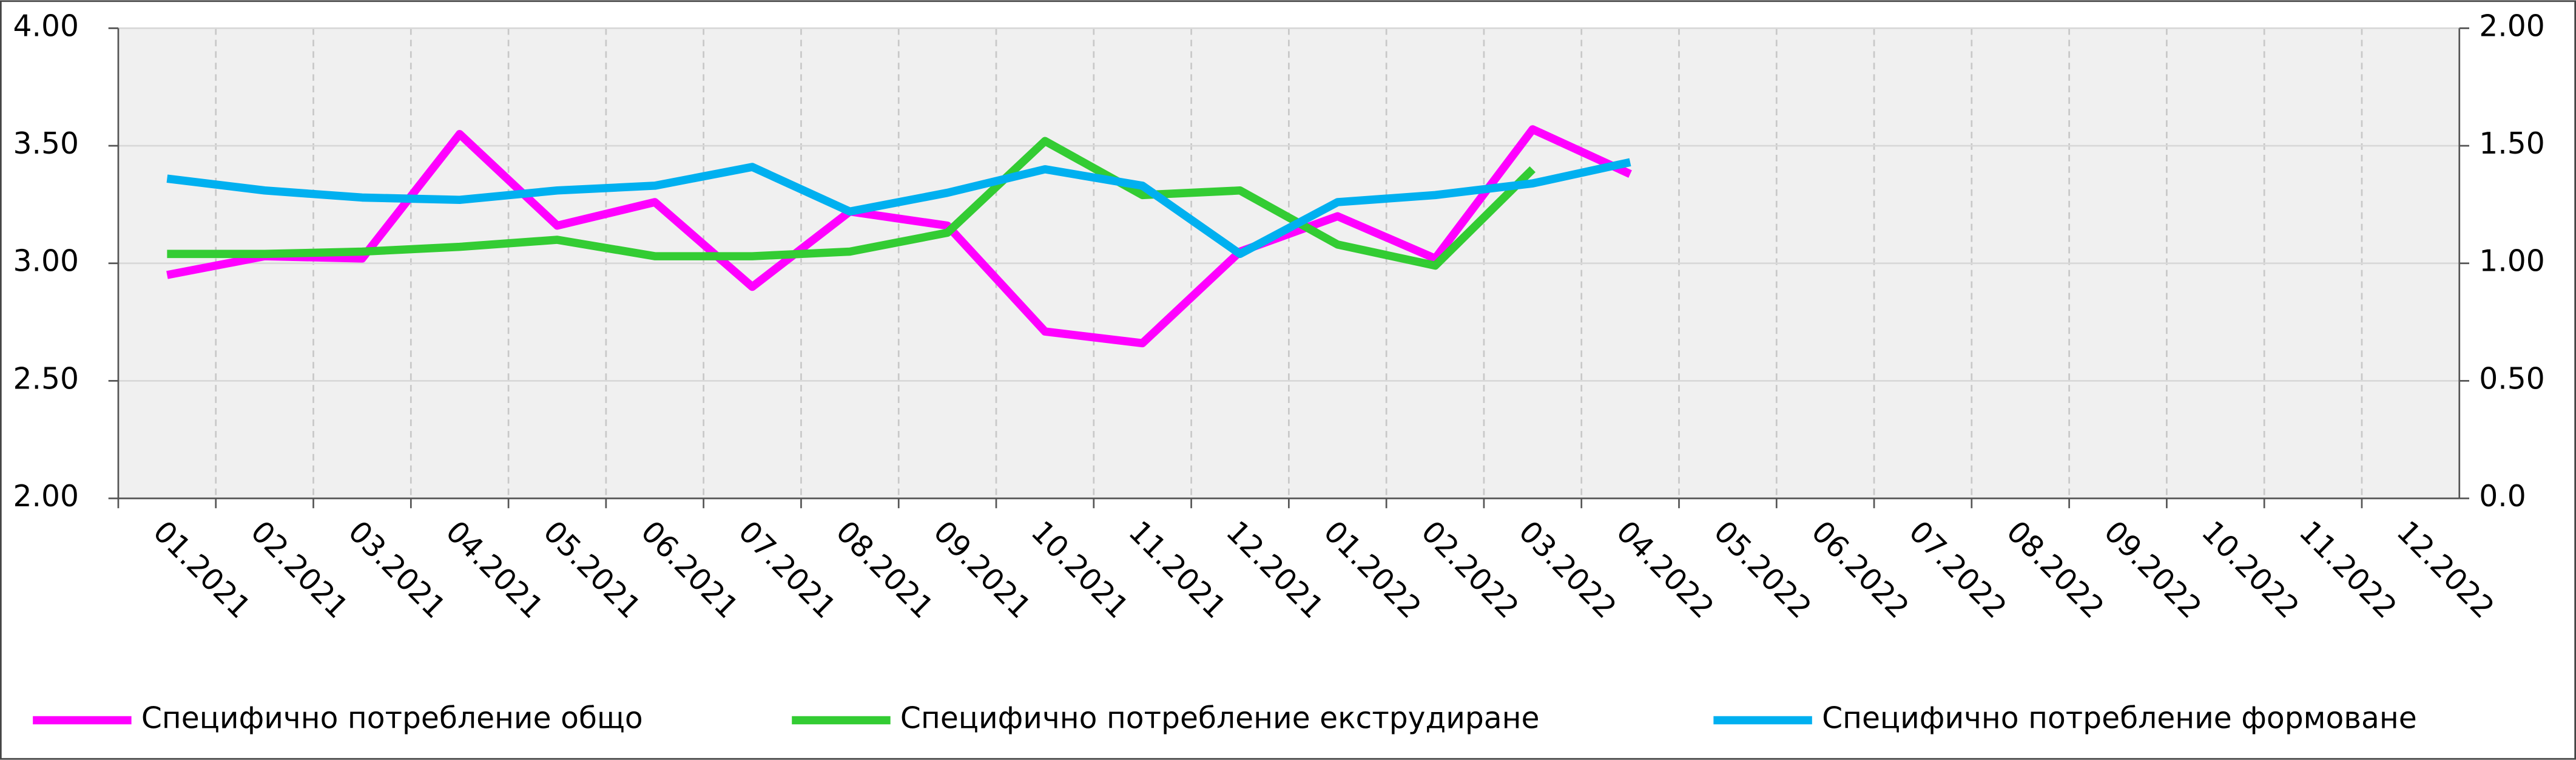 The width and height of the screenshot is (2576, 760). What do you see at coordinates (1220, 719) in the screenshot?
I see `legend-label: Специфично потребление екструдиране` at bounding box center [1220, 719].